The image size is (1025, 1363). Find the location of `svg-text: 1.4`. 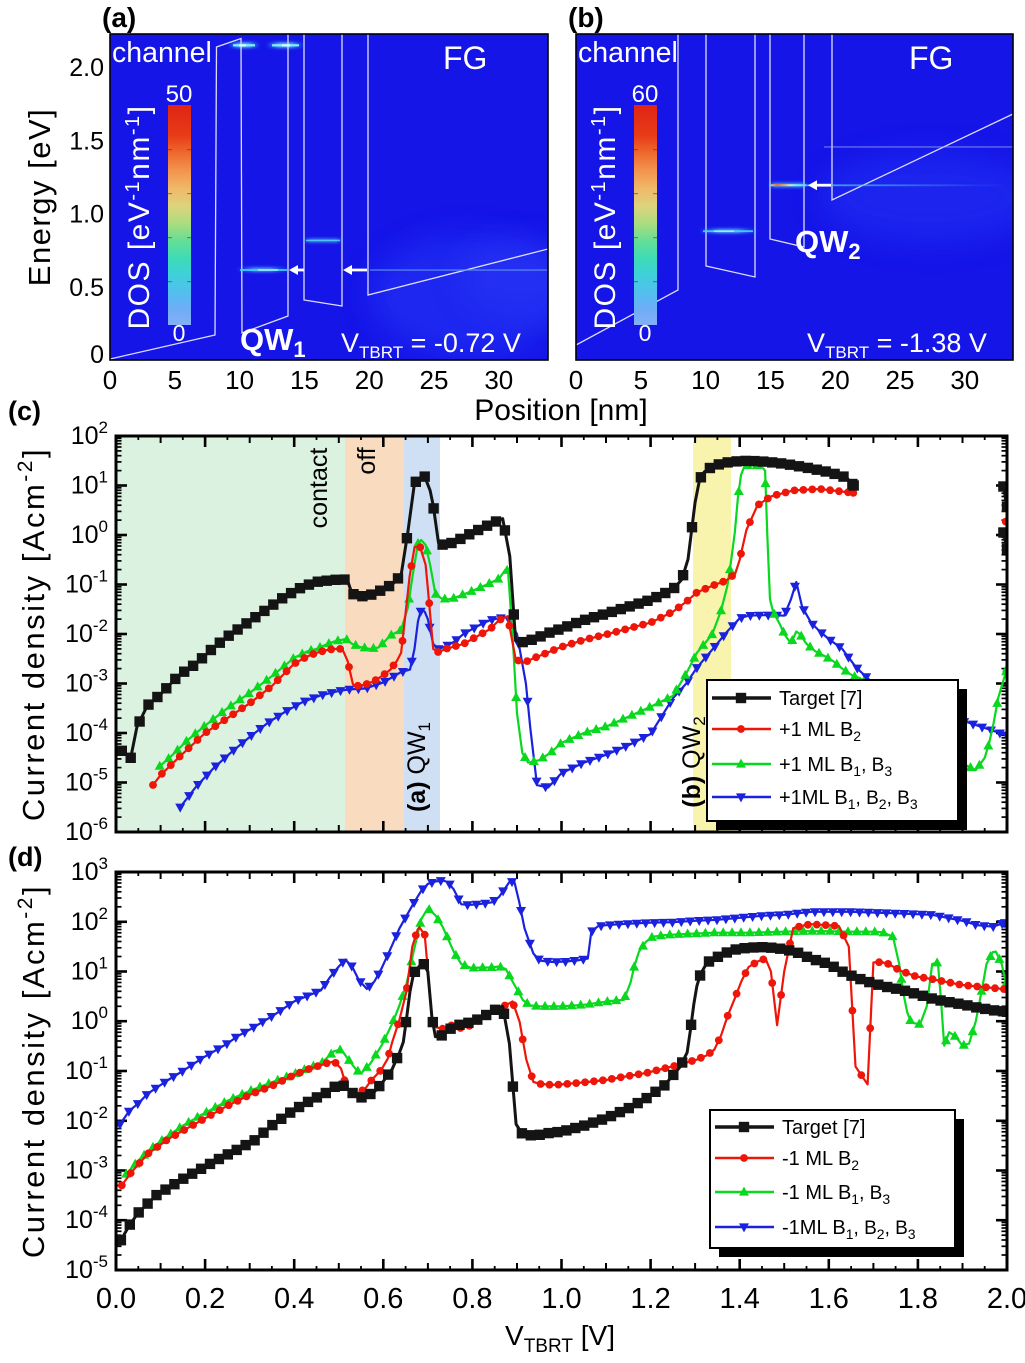

svg-text: 1.4 is located at coordinates (740, 1299).